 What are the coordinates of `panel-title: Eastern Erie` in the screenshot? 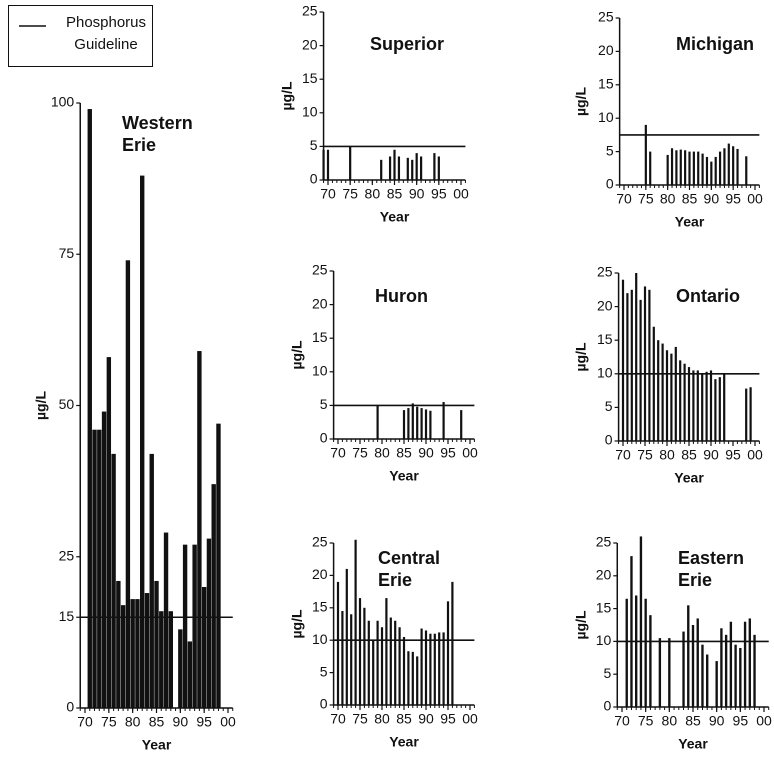 It's located at (711, 569).